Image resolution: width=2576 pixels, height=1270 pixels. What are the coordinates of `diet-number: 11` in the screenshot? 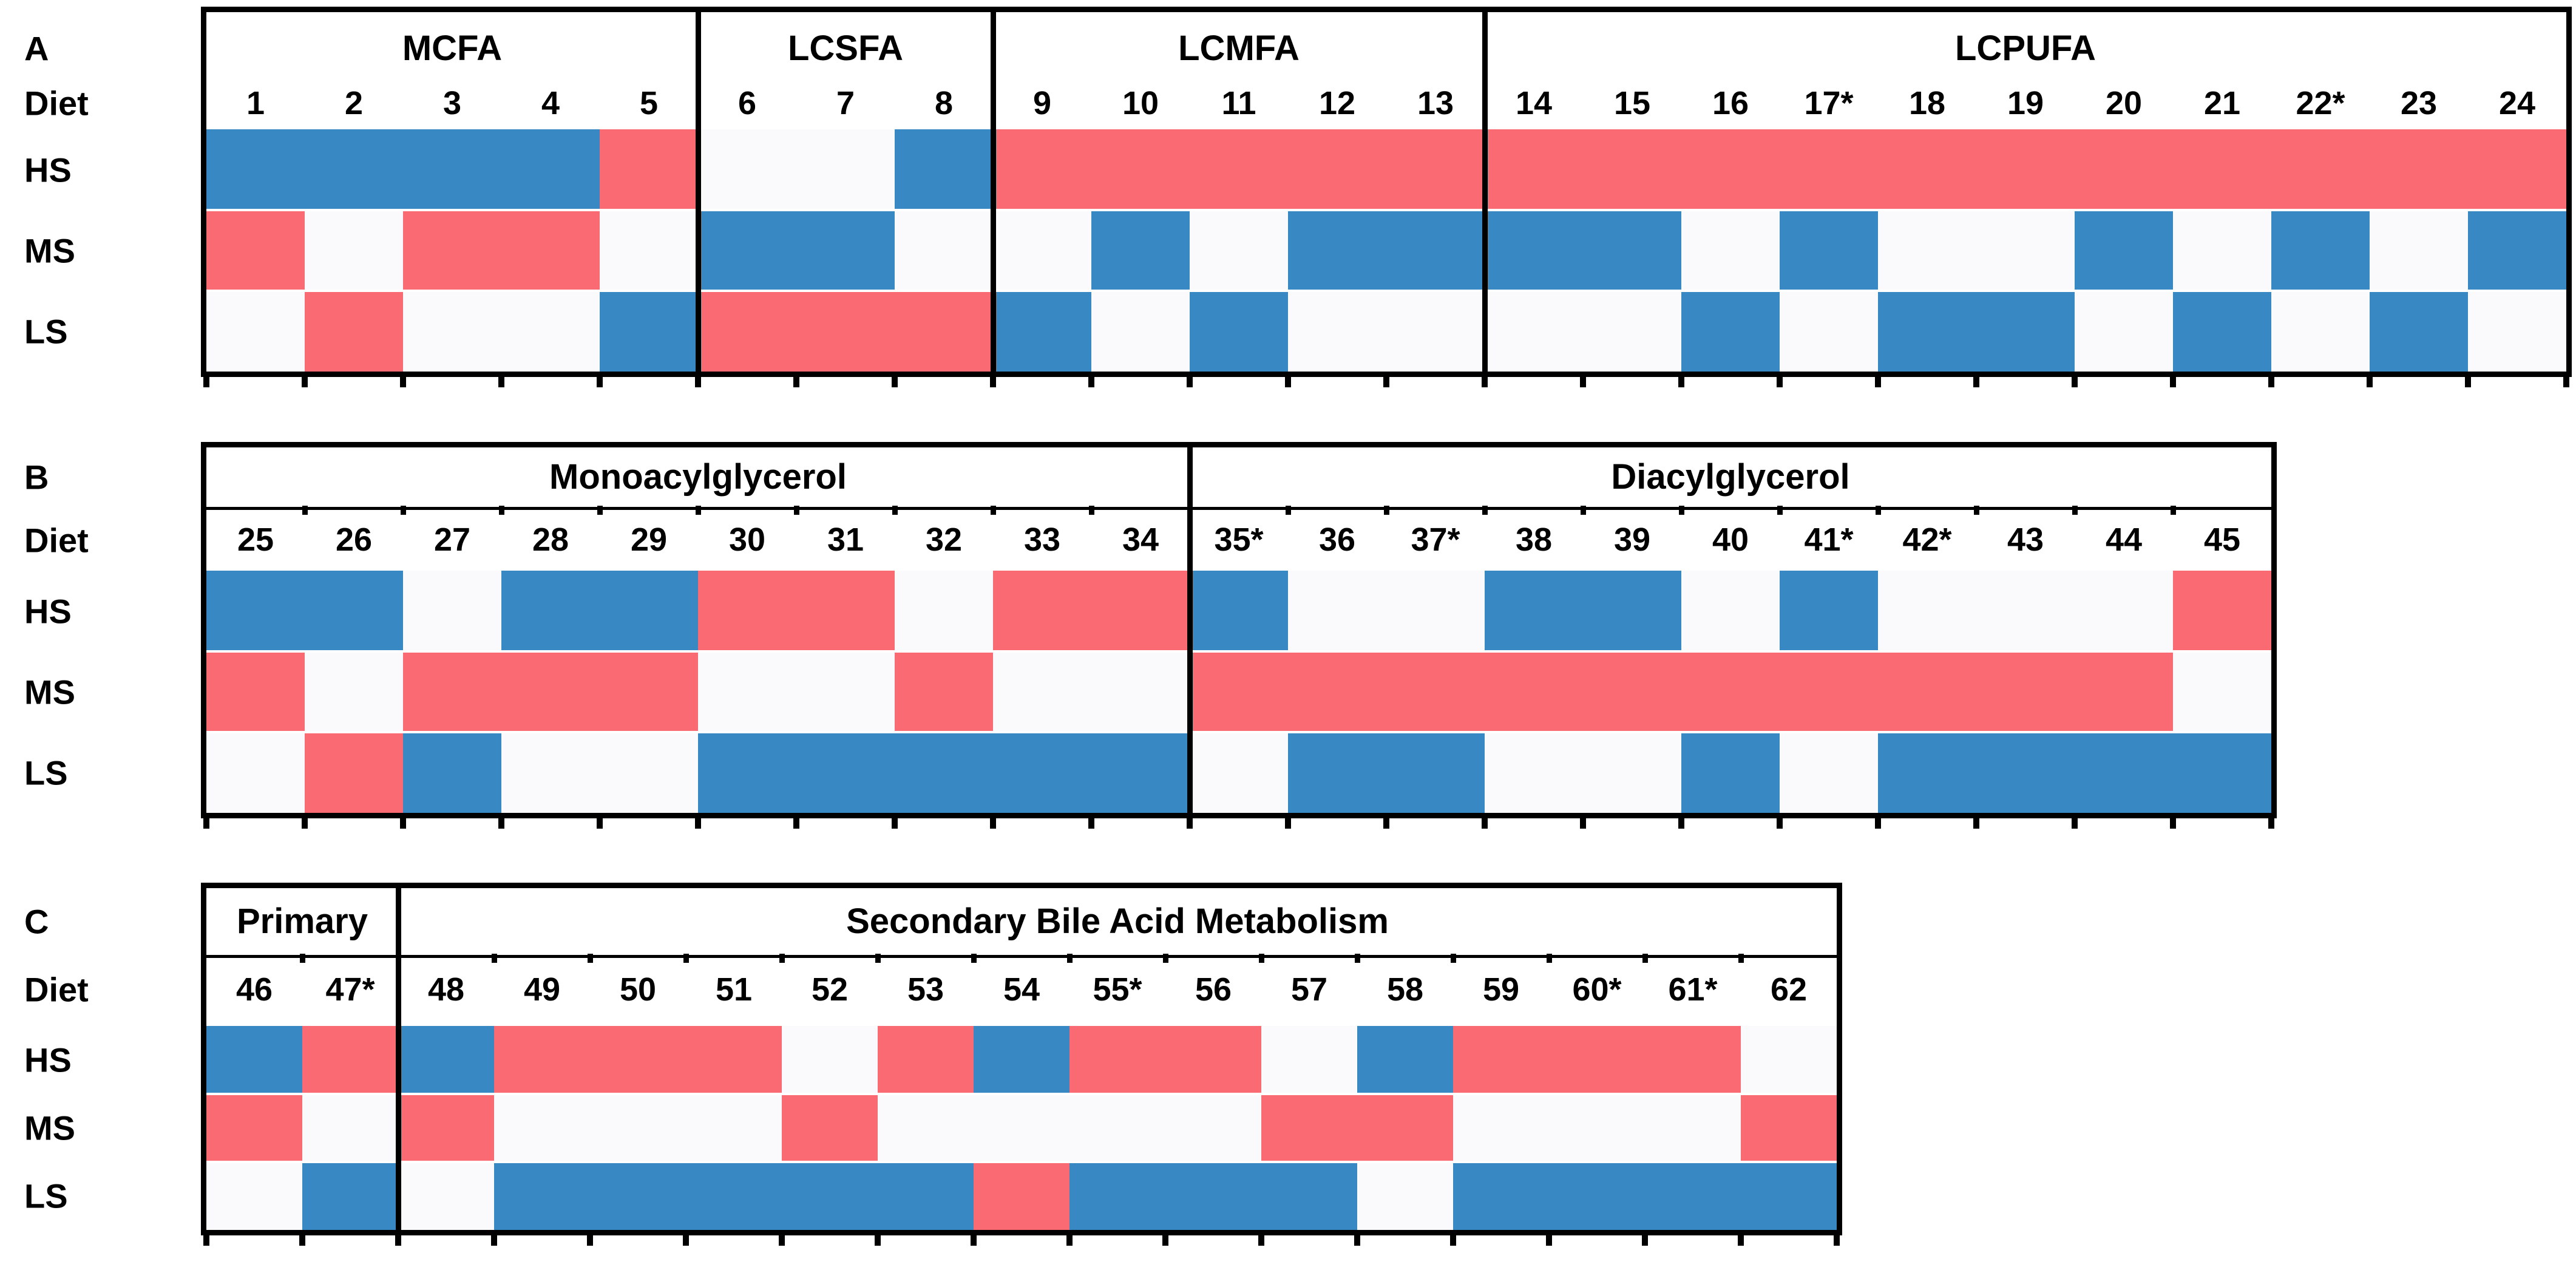 It's located at (1238, 103).